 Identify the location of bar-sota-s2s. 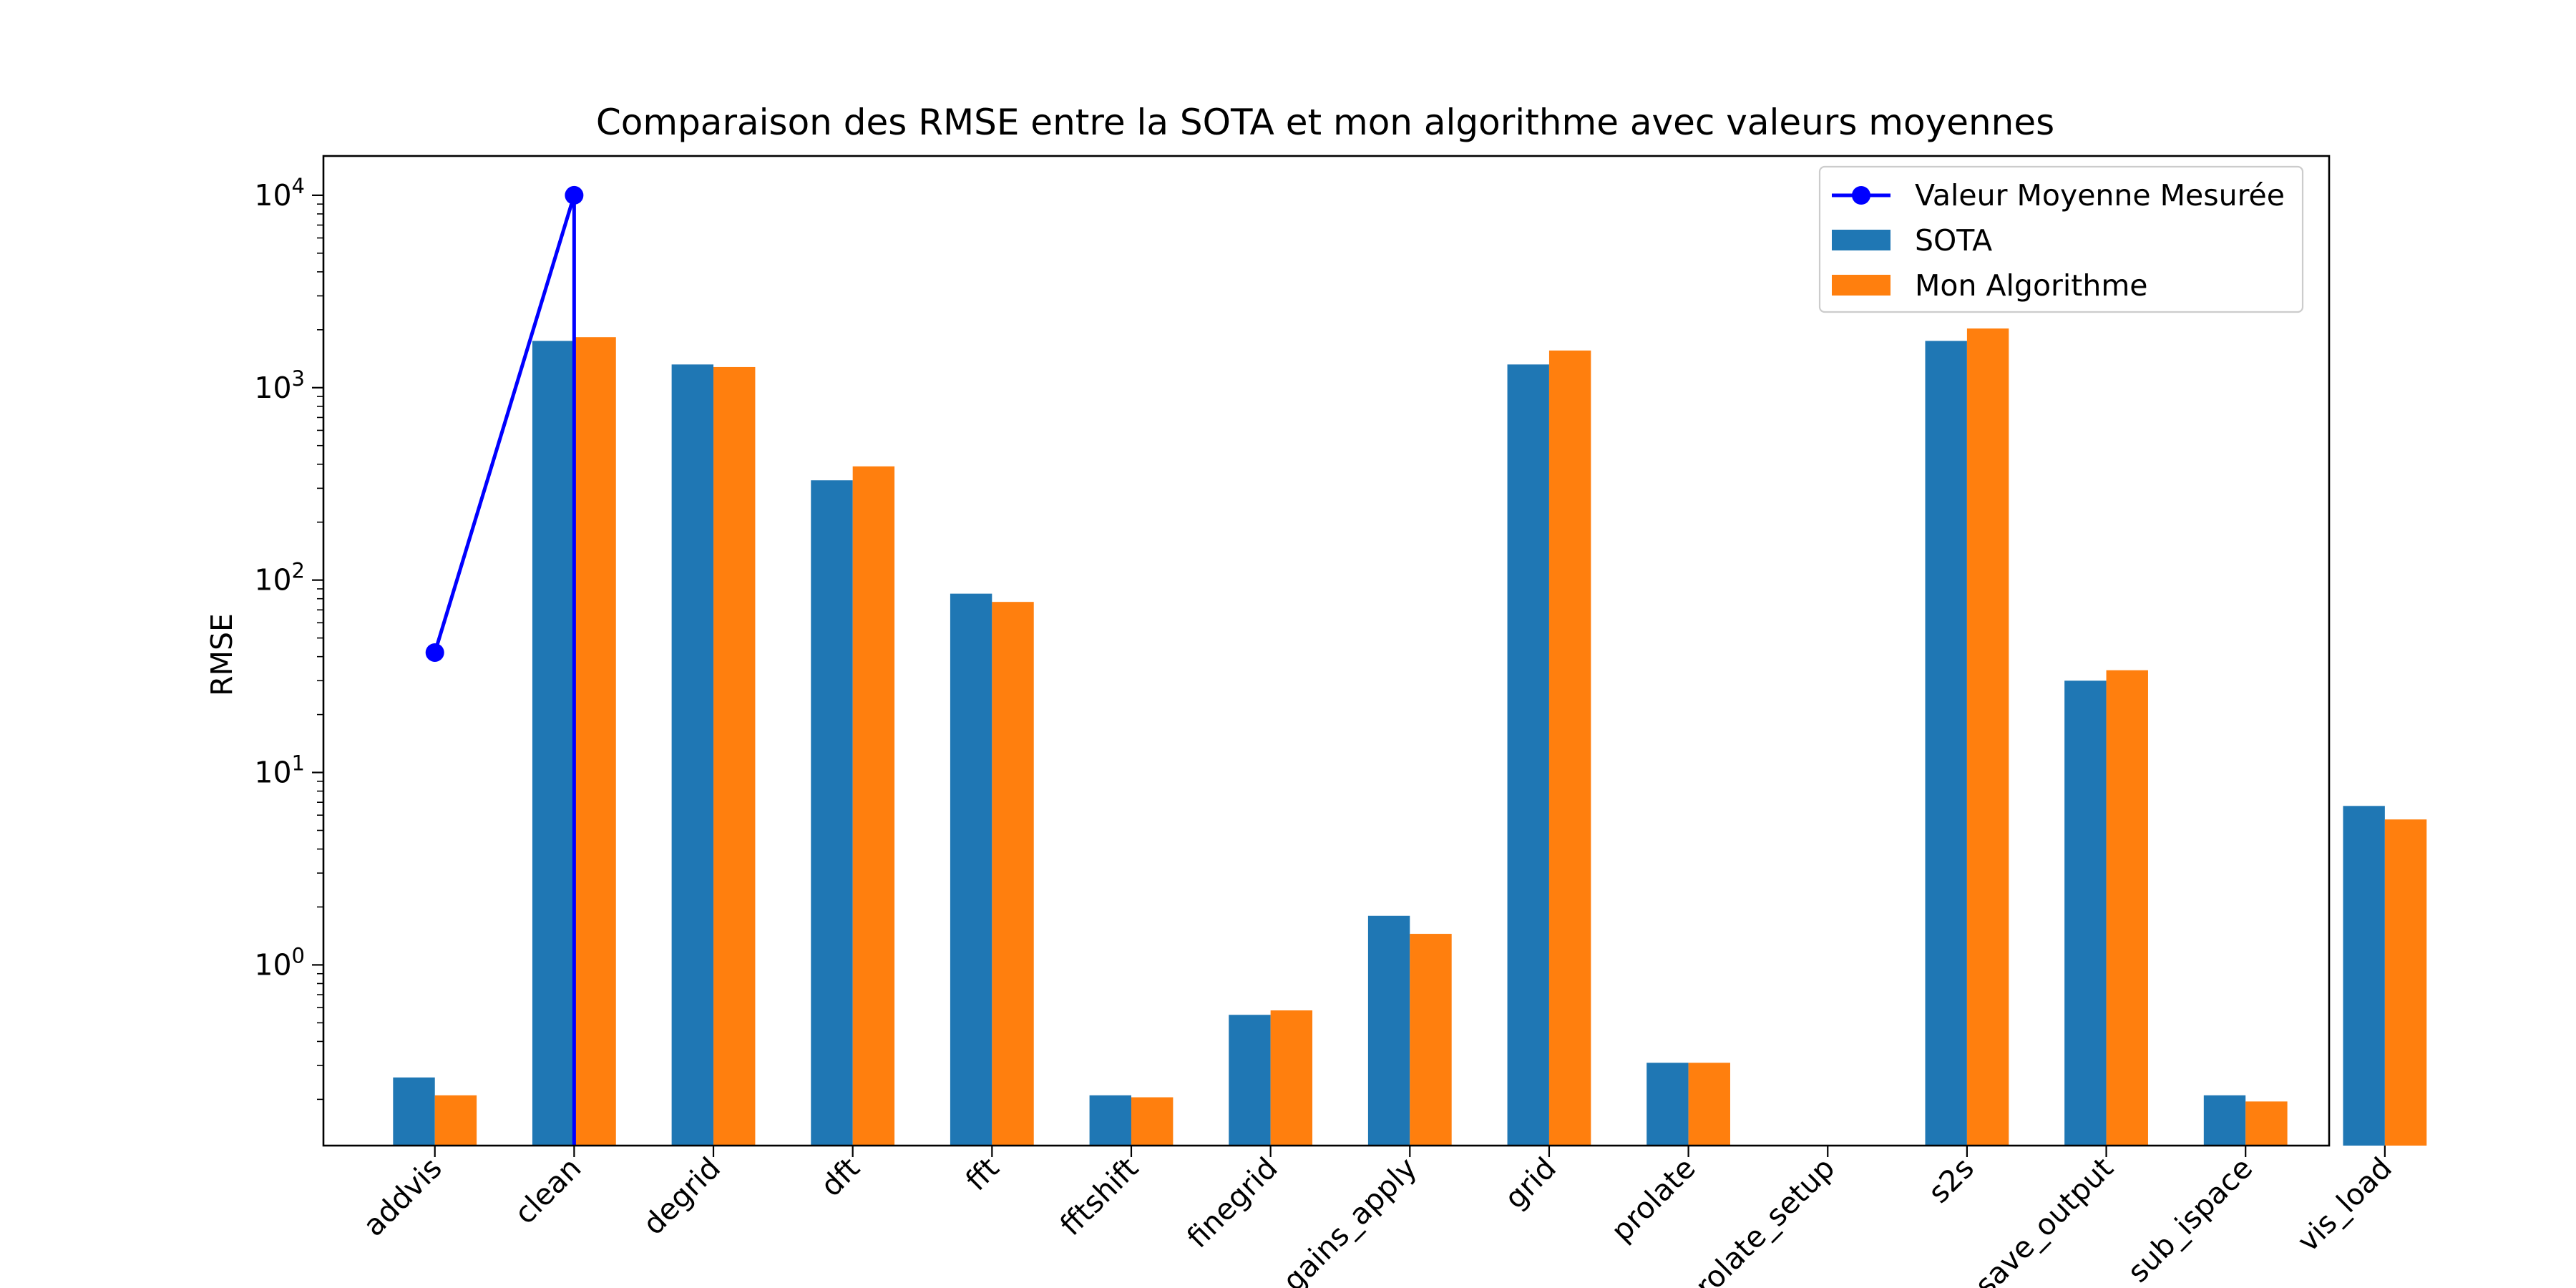
(1946, 743).